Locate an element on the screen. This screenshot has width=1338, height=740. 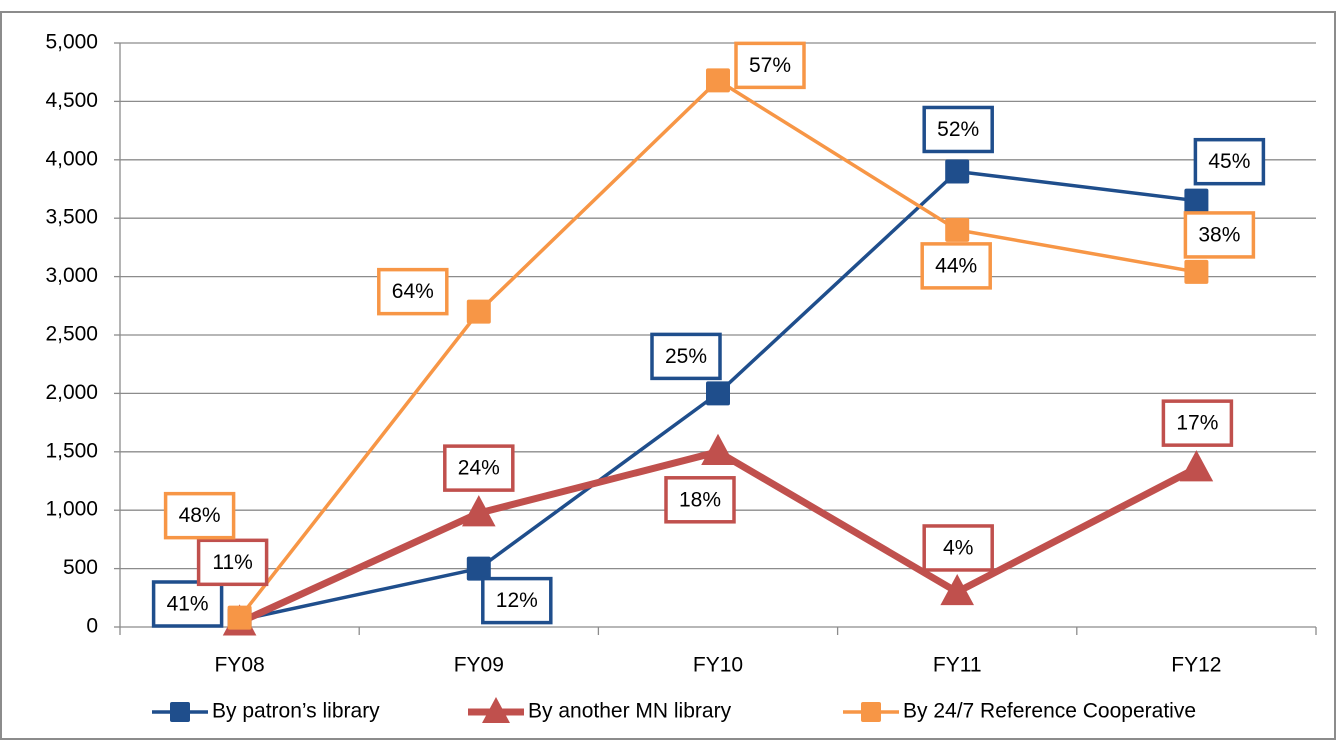
data-label: 38% is located at coordinates (1219, 234).